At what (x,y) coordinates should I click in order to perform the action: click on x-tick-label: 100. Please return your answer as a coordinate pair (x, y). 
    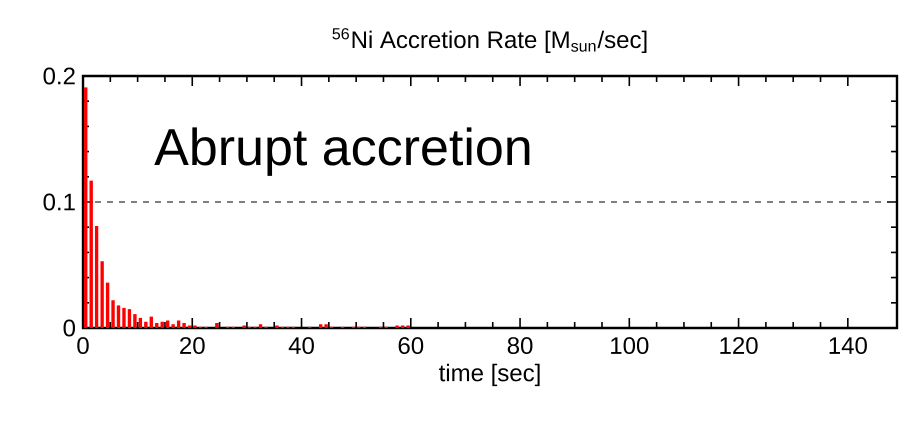
    Looking at the image, I should click on (629, 345).